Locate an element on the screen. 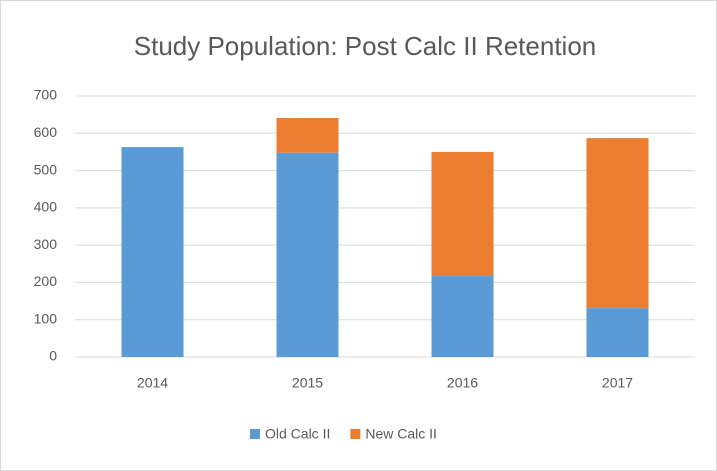 The height and width of the screenshot is (471, 717). legend-label: Old Calc II is located at coordinates (297, 434).